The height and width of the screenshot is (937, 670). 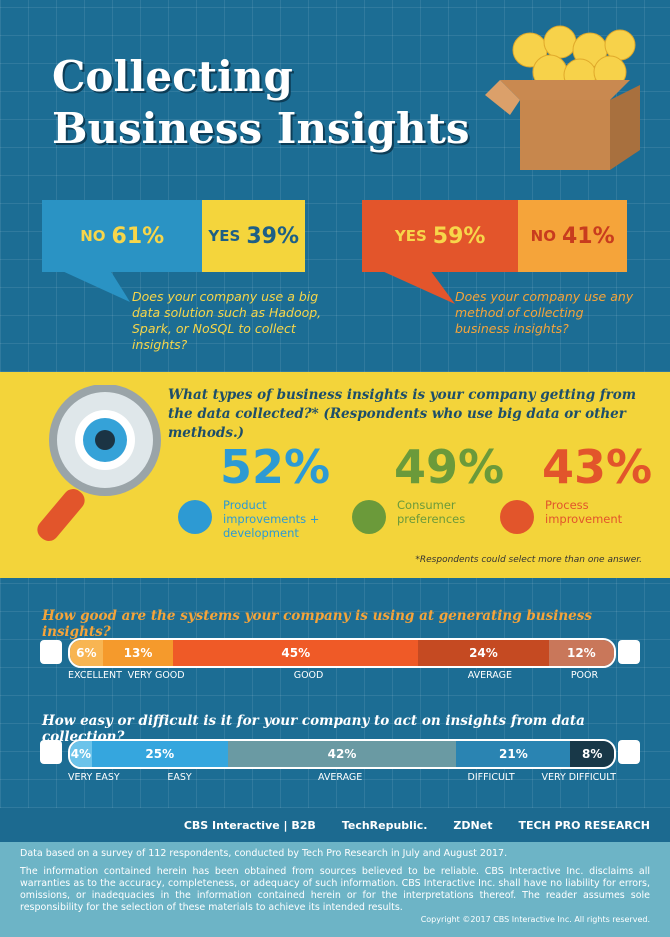 I want to click on insight-label: Consumer preferences, so click(x=431, y=512).